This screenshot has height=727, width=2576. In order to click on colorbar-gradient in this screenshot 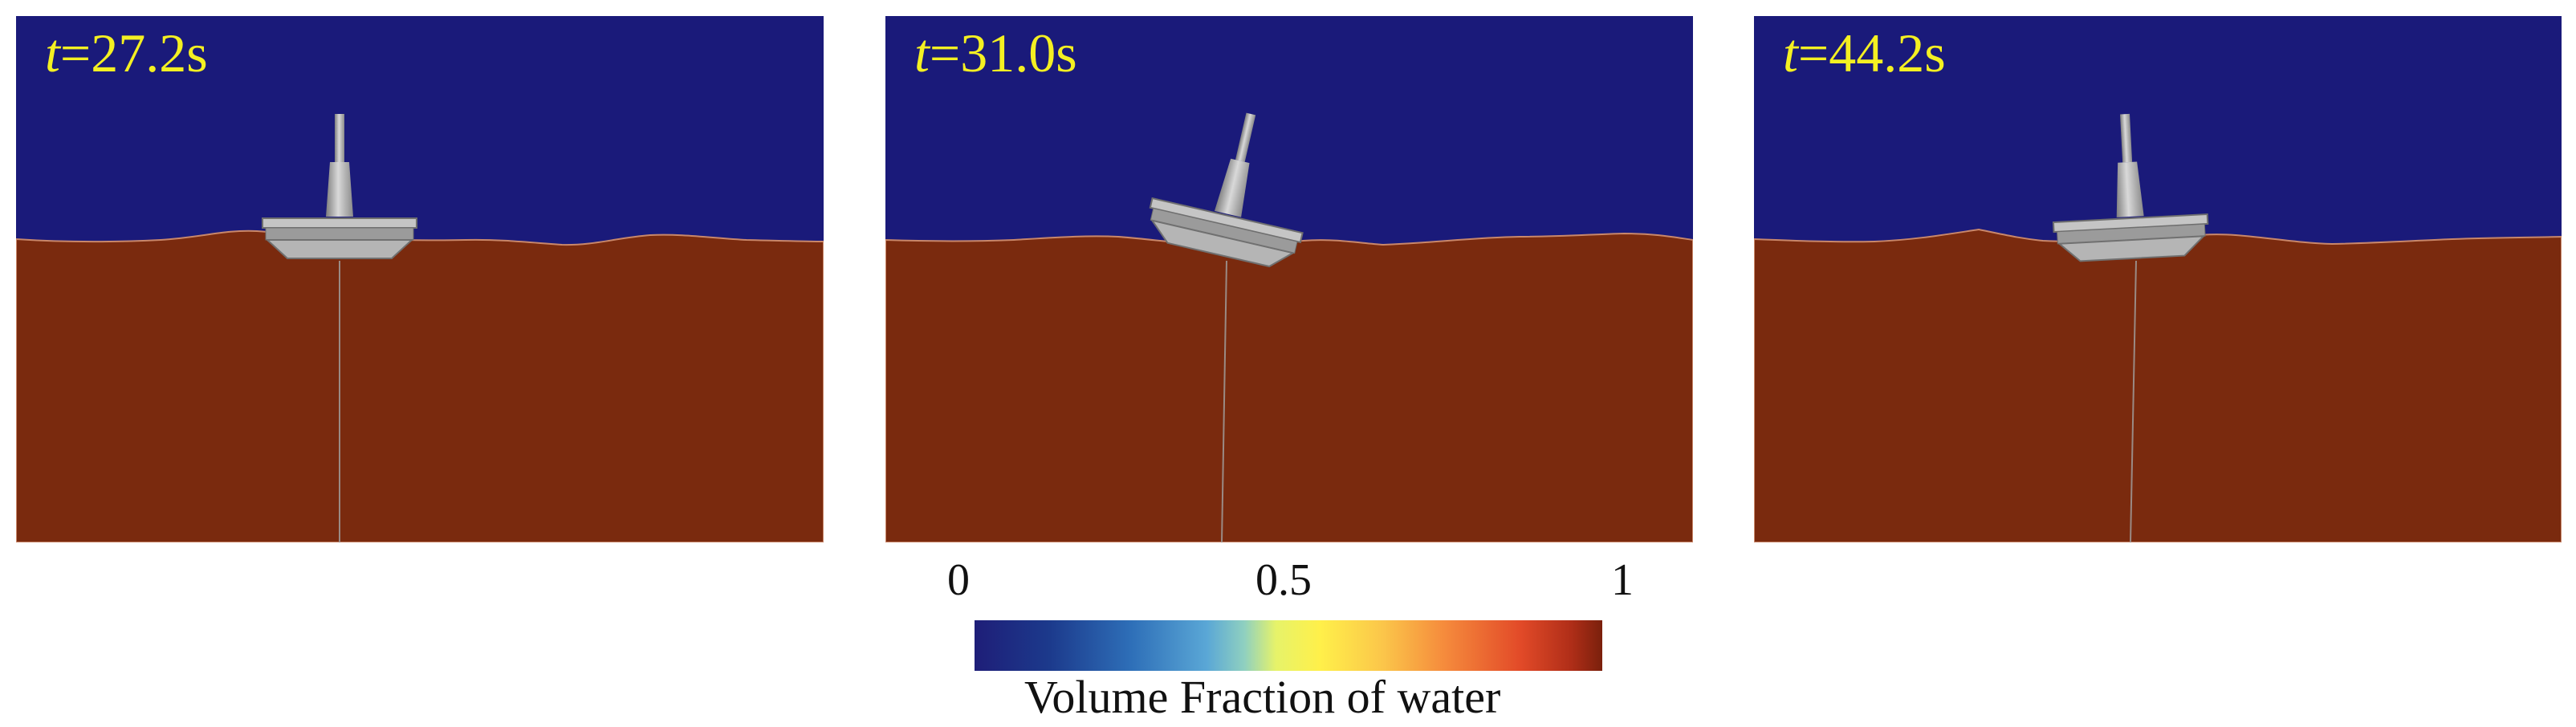, I will do `click(1288, 645)`.